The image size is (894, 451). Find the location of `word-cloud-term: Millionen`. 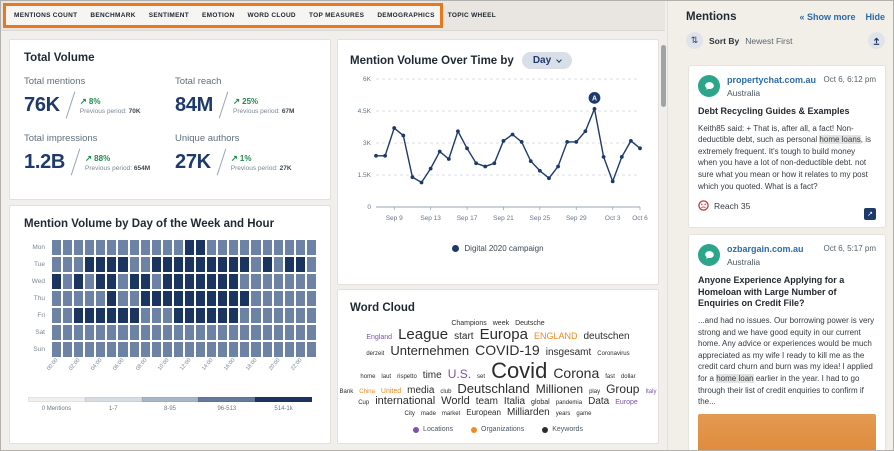

word-cloud-term: Millionen is located at coordinates (559, 388).